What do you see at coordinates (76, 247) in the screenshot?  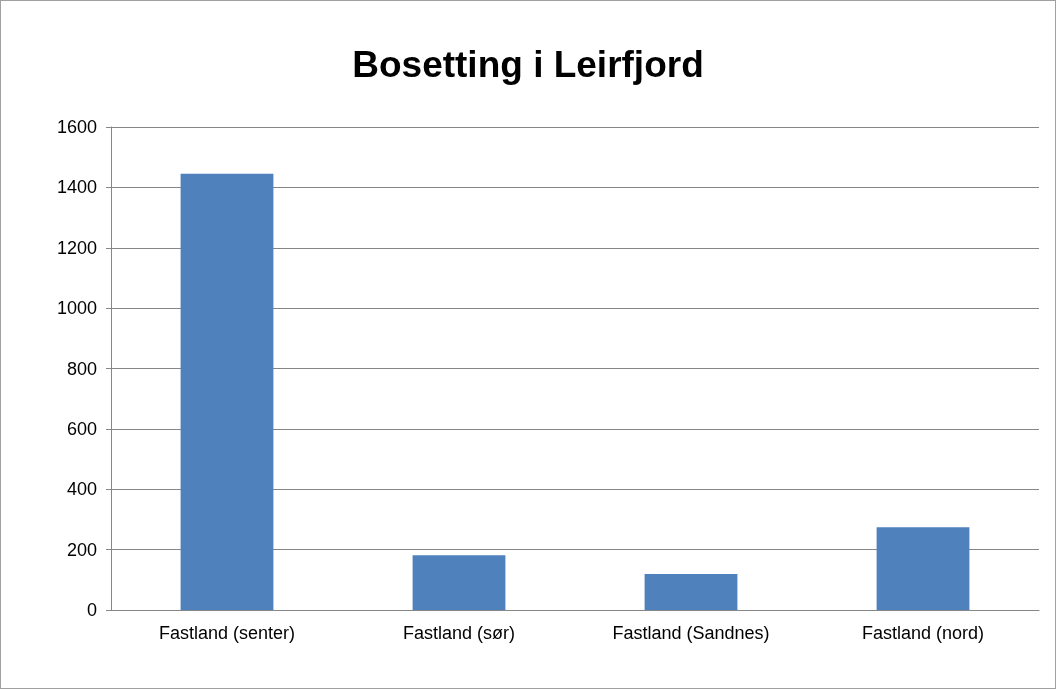 I see `y-tick-label: 1200` at bounding box center [76, 247].